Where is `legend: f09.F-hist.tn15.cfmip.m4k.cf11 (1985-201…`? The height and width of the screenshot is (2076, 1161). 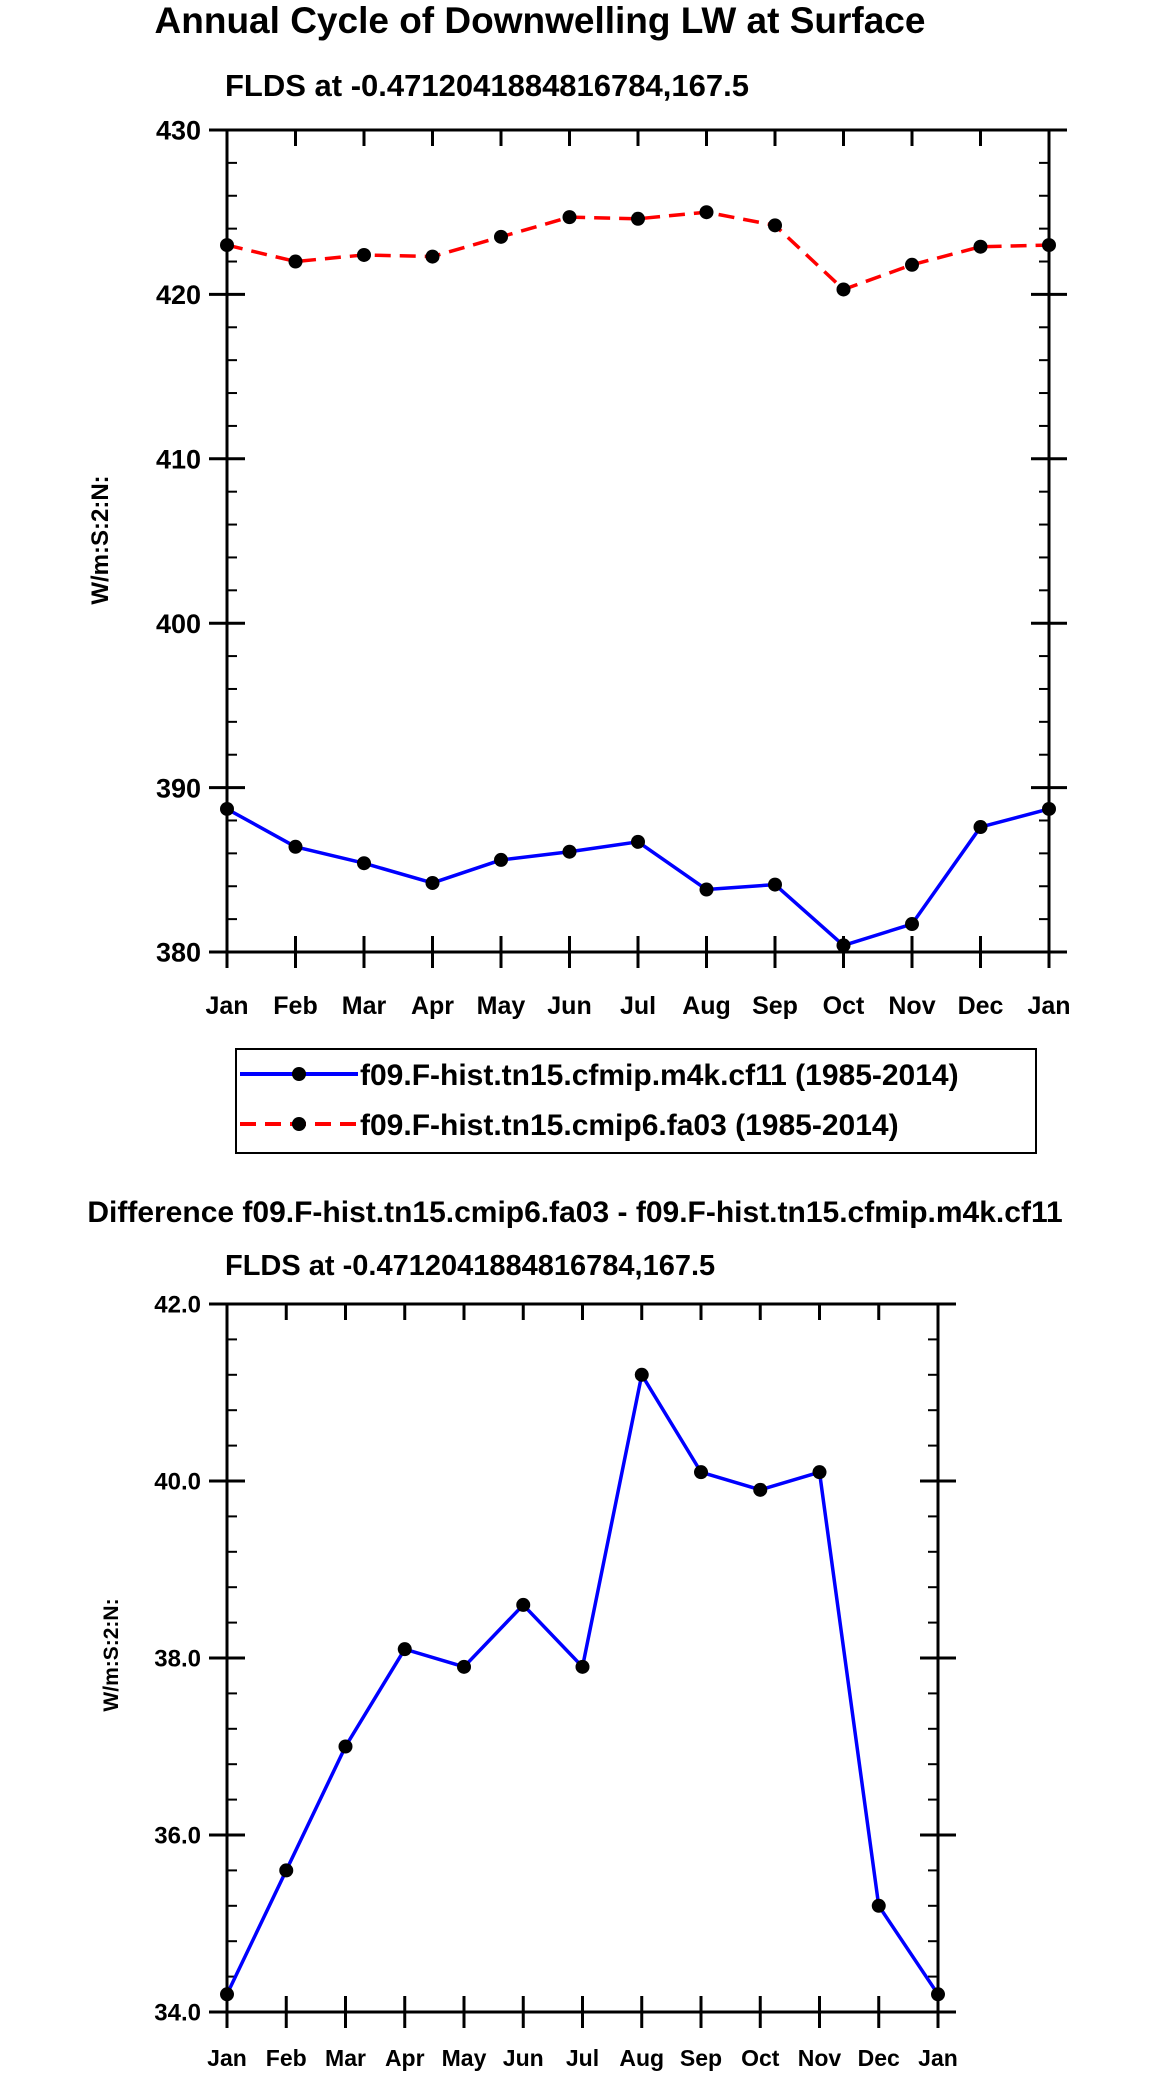 legend: f09.F-hist.tn15.cfmip.m4k.cf11 (1985-201… is located at coordinates (636, 1101).